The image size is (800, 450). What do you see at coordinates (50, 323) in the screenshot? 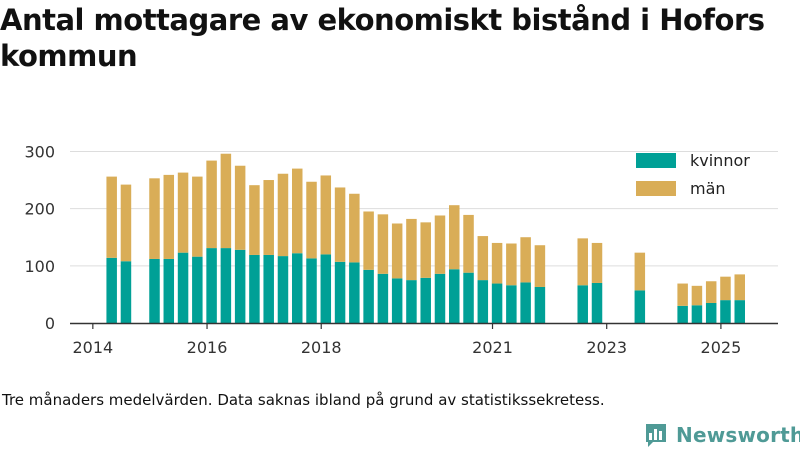
I see `y-tick-label: 0` at bounding box center [50, 323].